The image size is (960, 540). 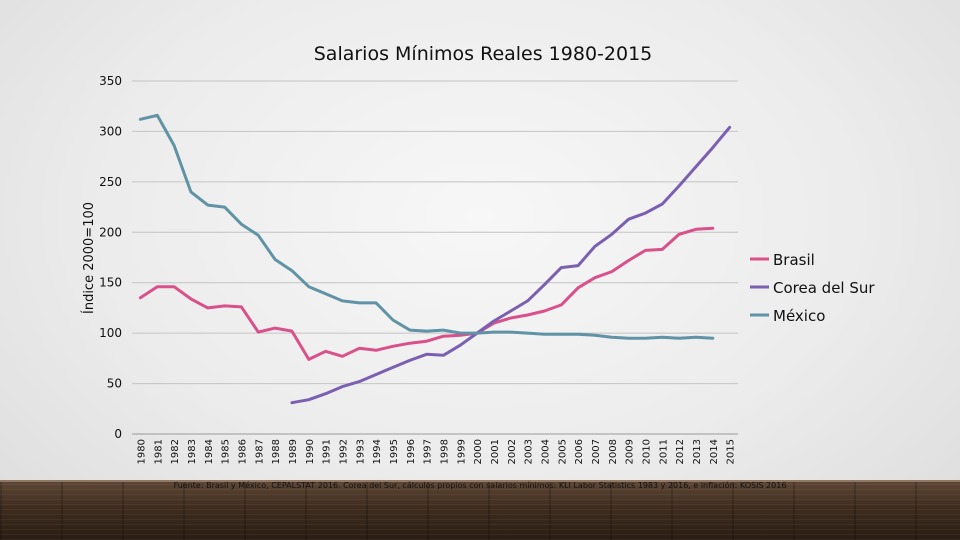 What do you see at coordinates (158, 451) in the screenshot?
I see `x-tick-label: 1981` at bounding box center [158, 451].